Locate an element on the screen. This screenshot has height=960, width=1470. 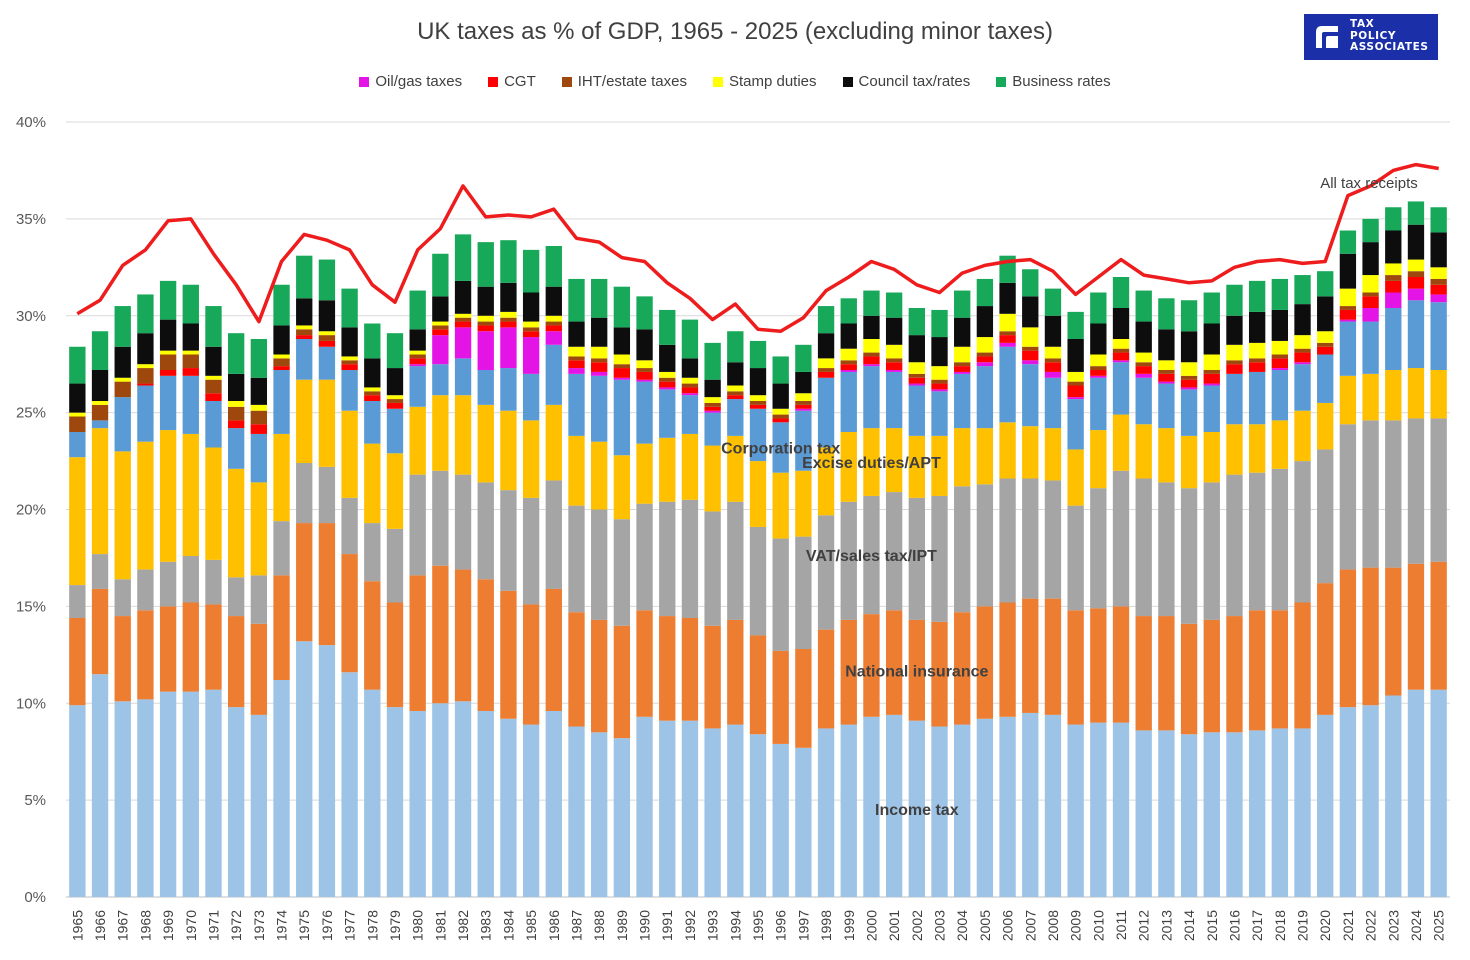
x-tick-label: 2005 is located at coordinates (985, 925).